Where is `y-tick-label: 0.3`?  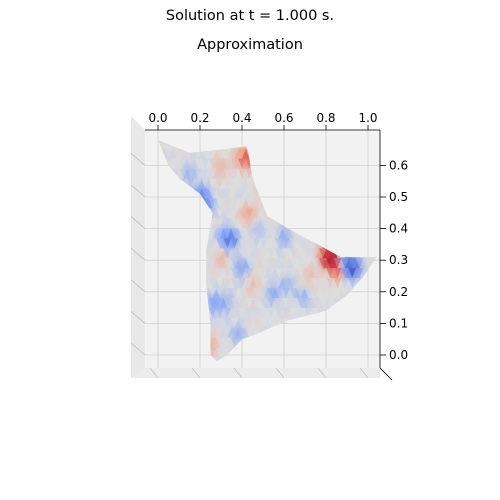
y-tick-label: 0.3 is located at coordinates (398, 260).